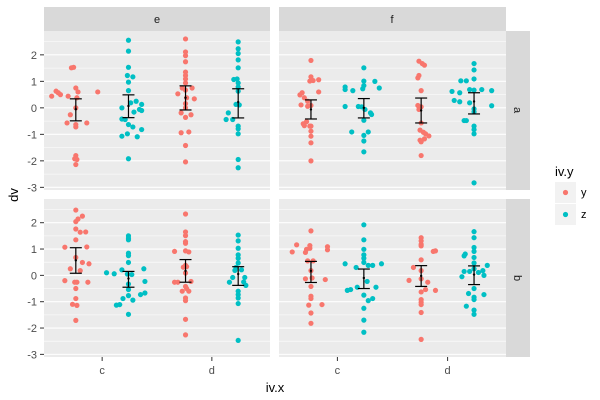 This screenshot has height=400, width=600. I want to click on x-tick-label: c, so click(102, 371).